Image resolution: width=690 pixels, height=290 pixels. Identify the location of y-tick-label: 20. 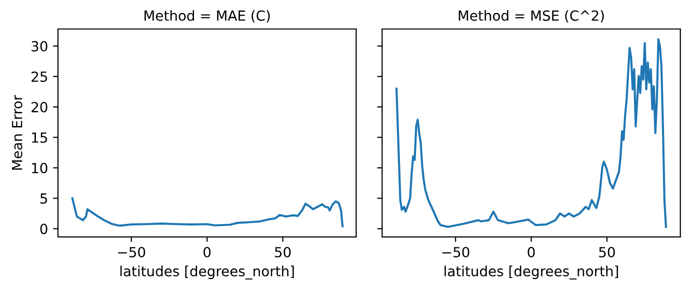
(40, 107).